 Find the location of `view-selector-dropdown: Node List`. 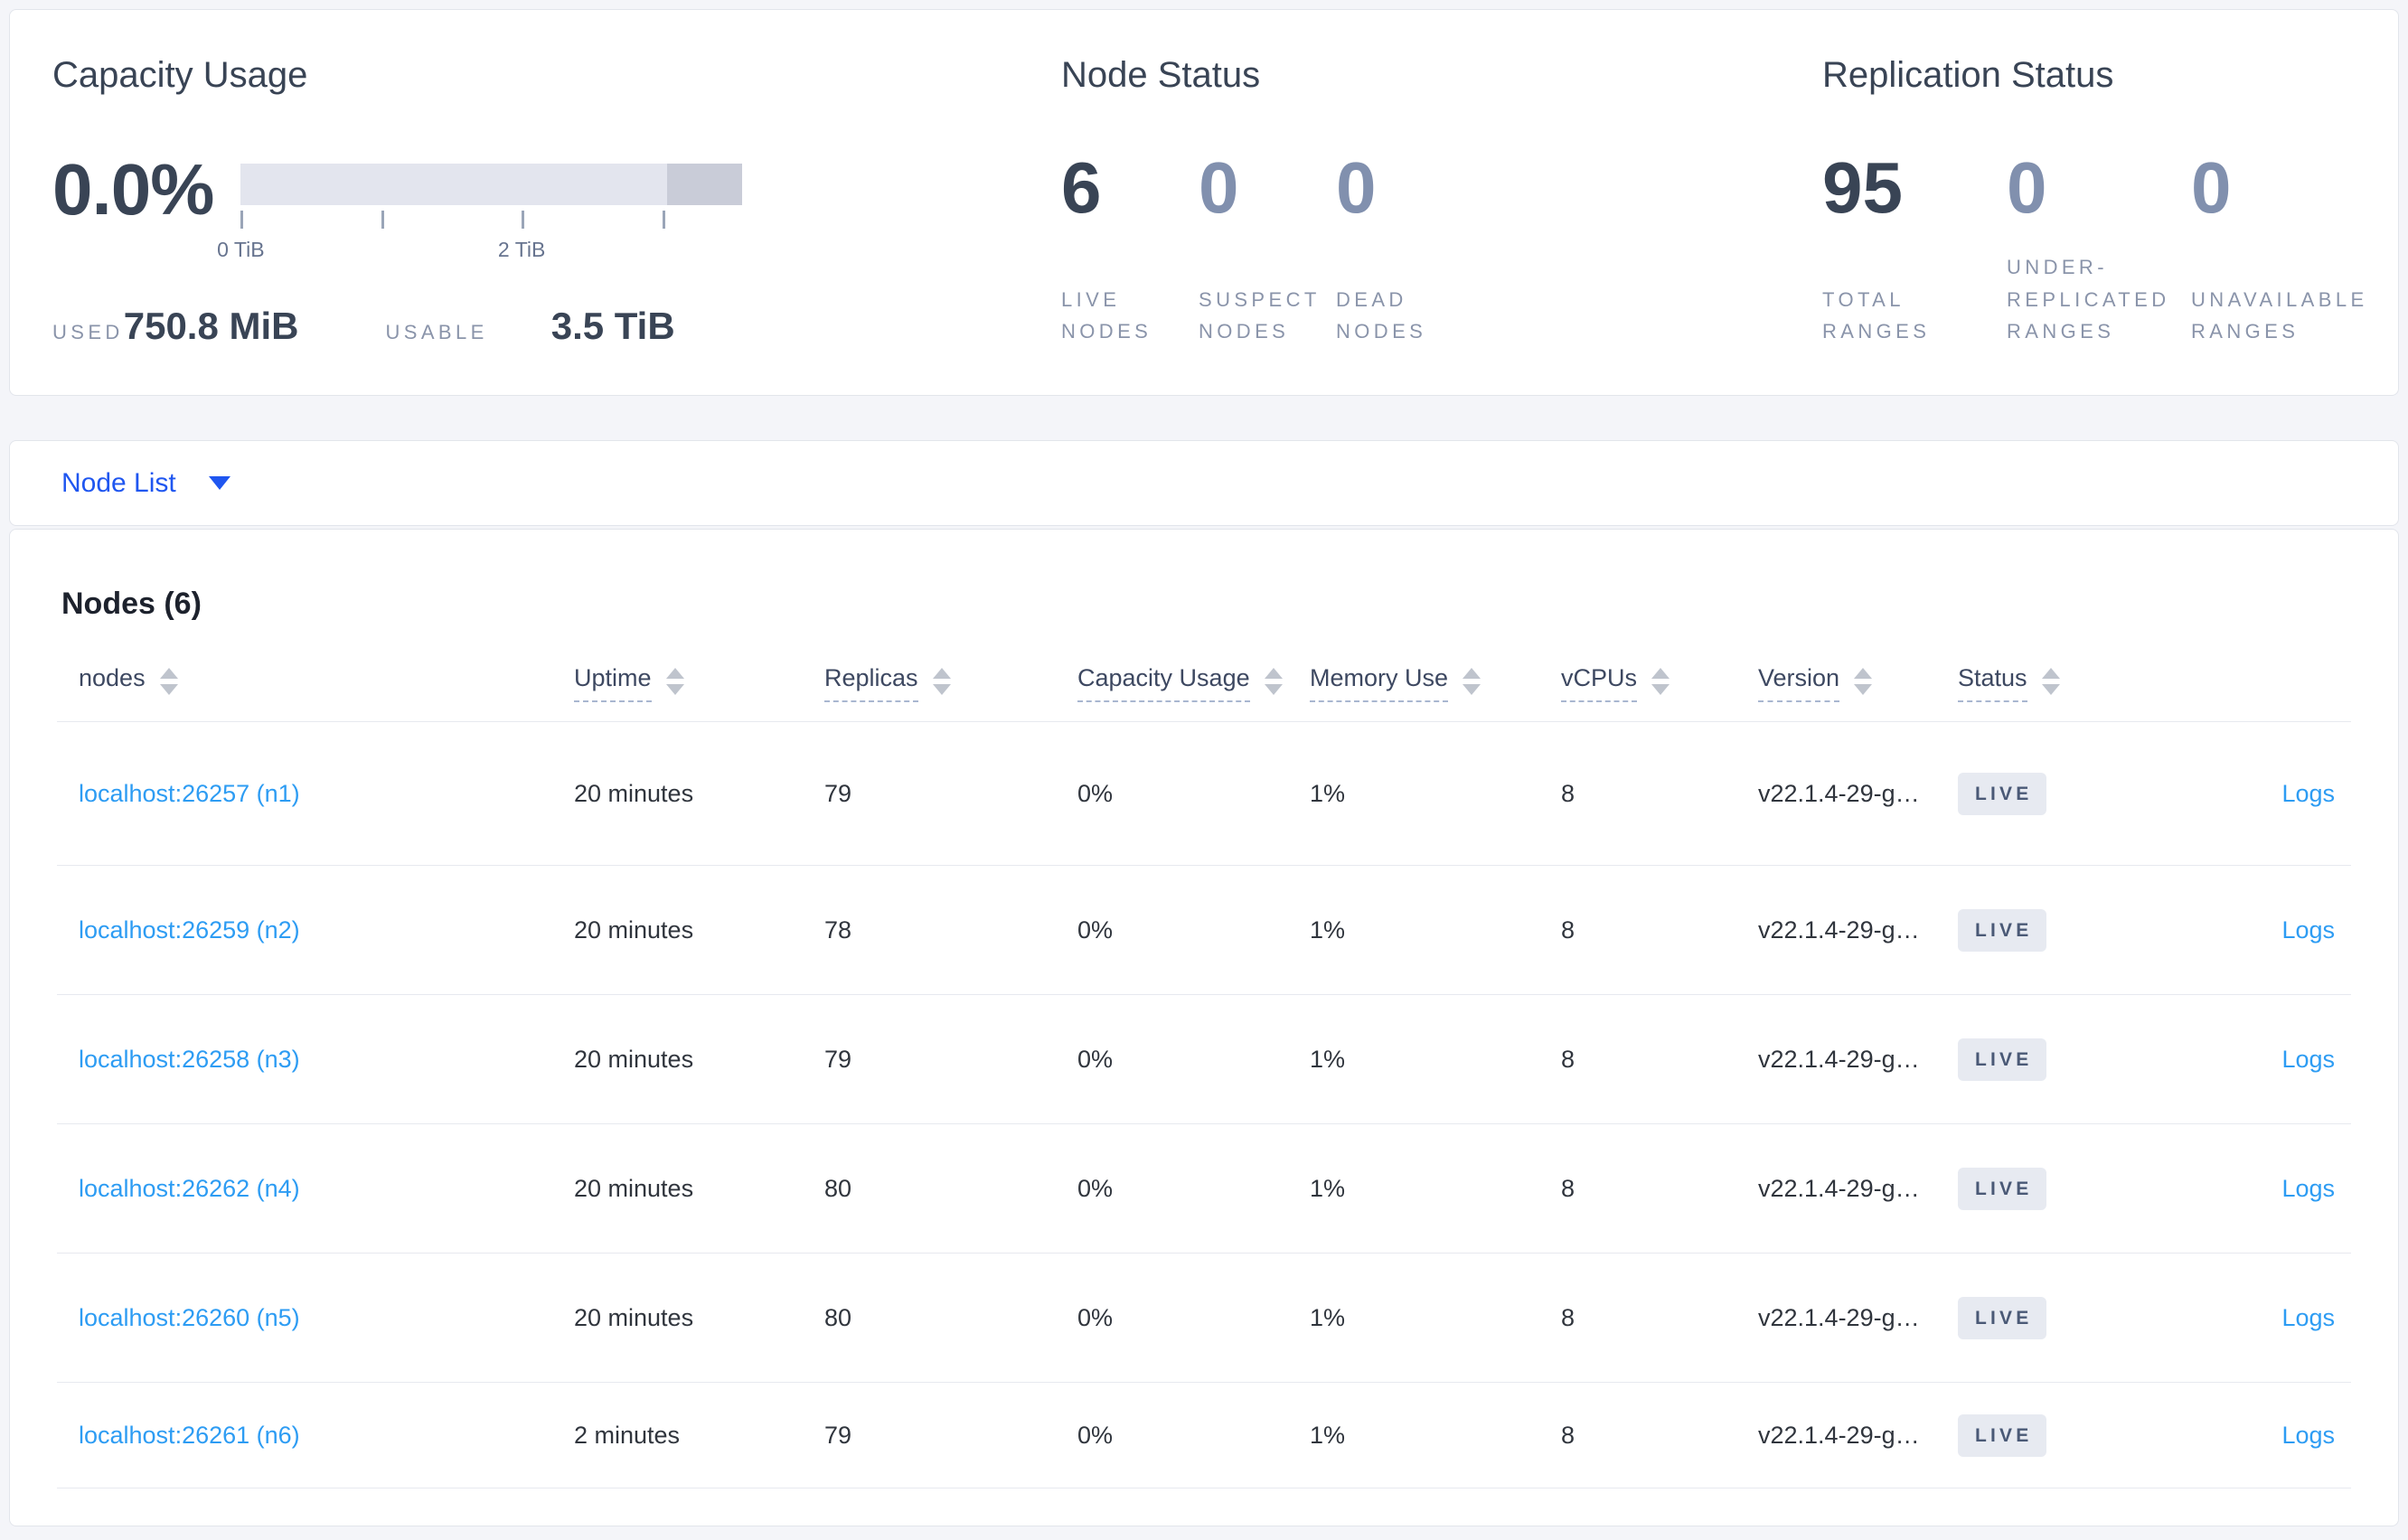

view-selector-dropdown: Node List is located at coordinates (145, 483).